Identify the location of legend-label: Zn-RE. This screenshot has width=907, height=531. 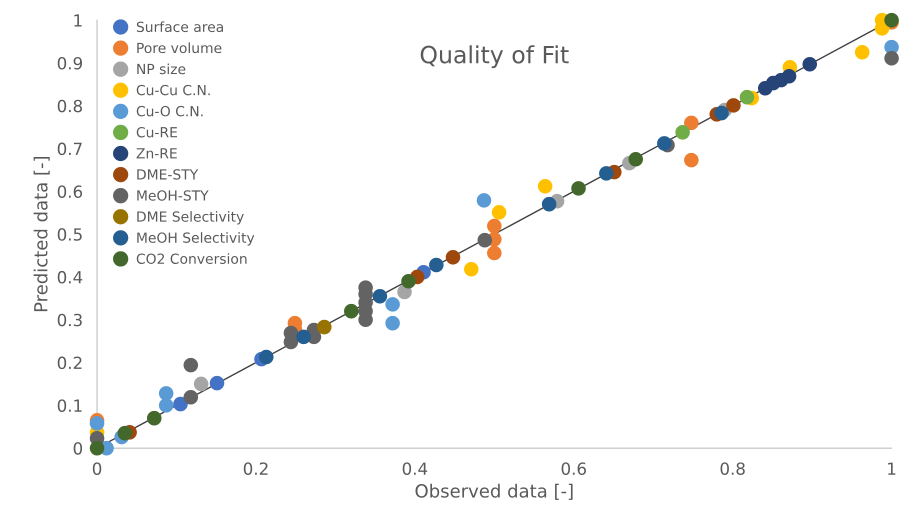
(156, 153).